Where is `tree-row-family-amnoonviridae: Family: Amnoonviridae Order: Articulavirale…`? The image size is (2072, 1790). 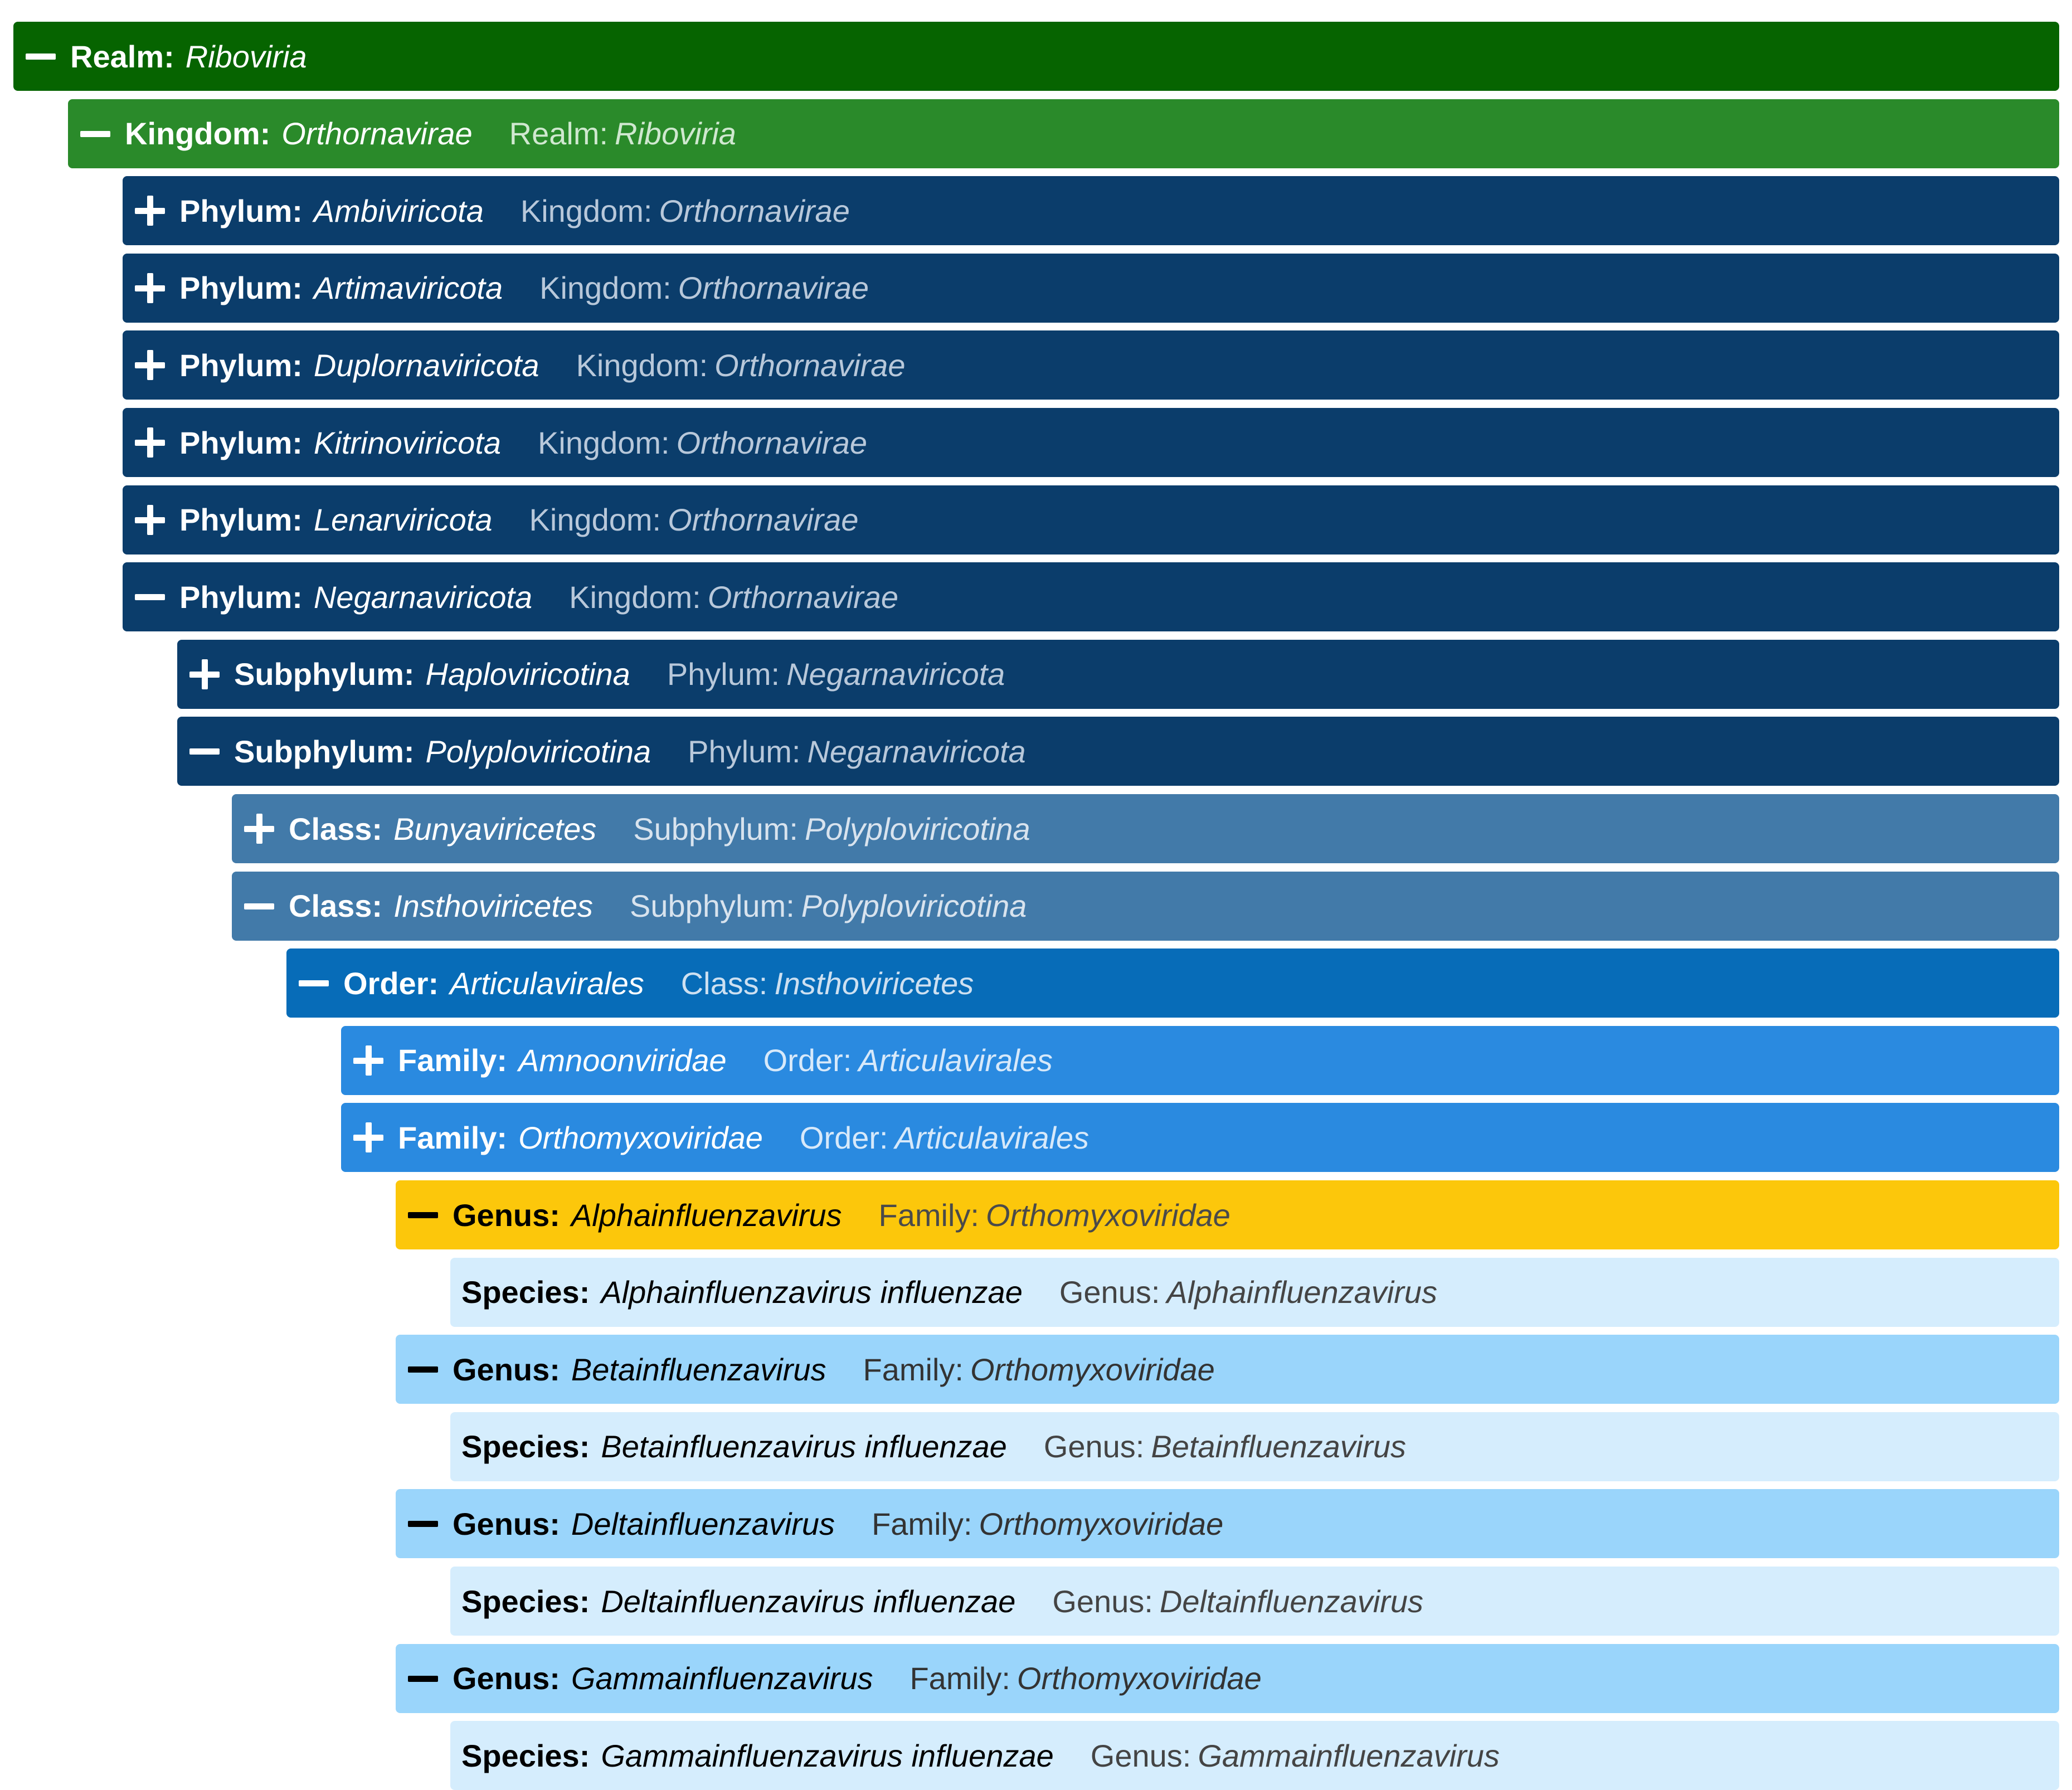 tree-row-family-amnoonviridae: Family: Amnoonviridae Order: Articulavirale… is located at coordinates (1200, 1060).